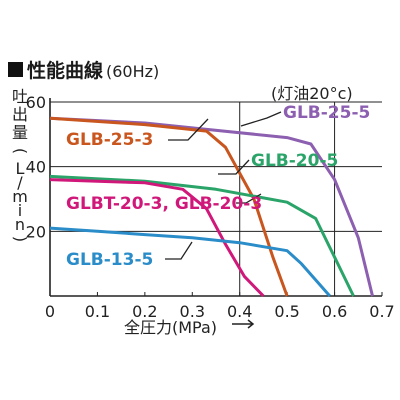  What do you see at coordinates (65, 70) in the screenshot?
I see `chart-title: 性能曲線` at bounding box center [65, 70].